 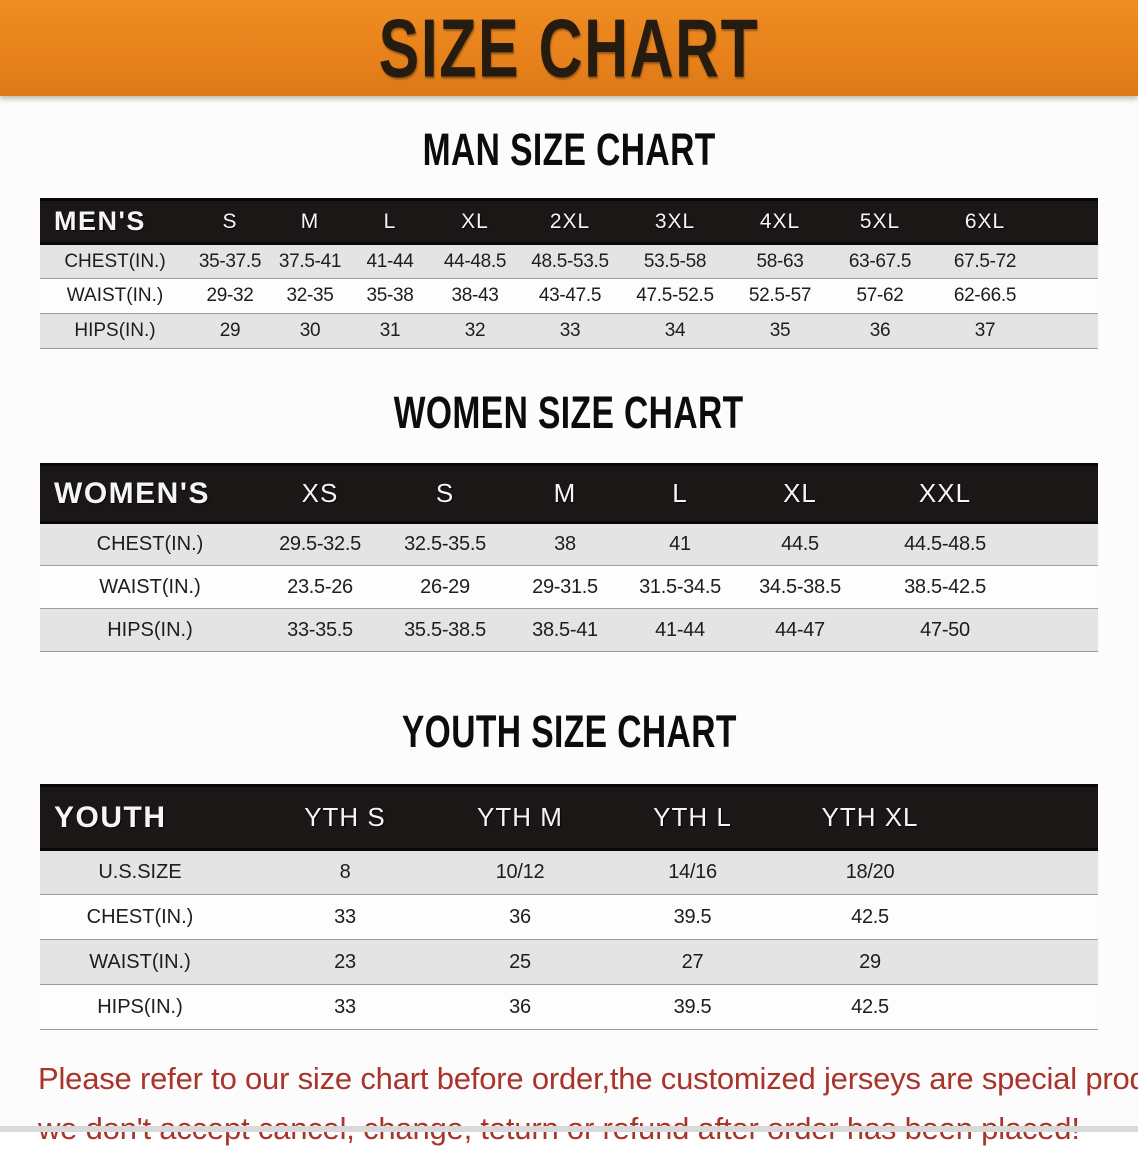 I want to click on measurement-value: 29-32, so click(x=230, y=296).